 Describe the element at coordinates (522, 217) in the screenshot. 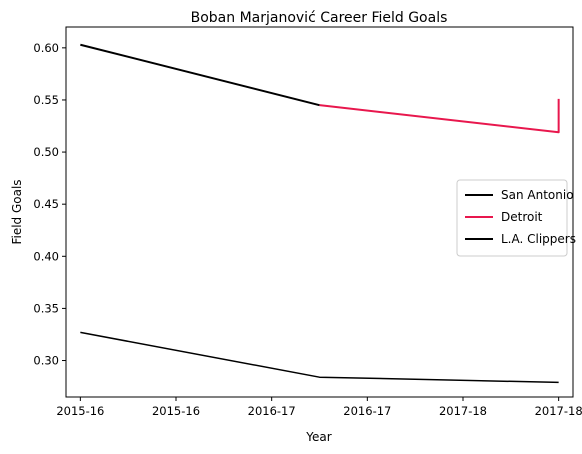

I see `legend-entry: Detroit` at that location.